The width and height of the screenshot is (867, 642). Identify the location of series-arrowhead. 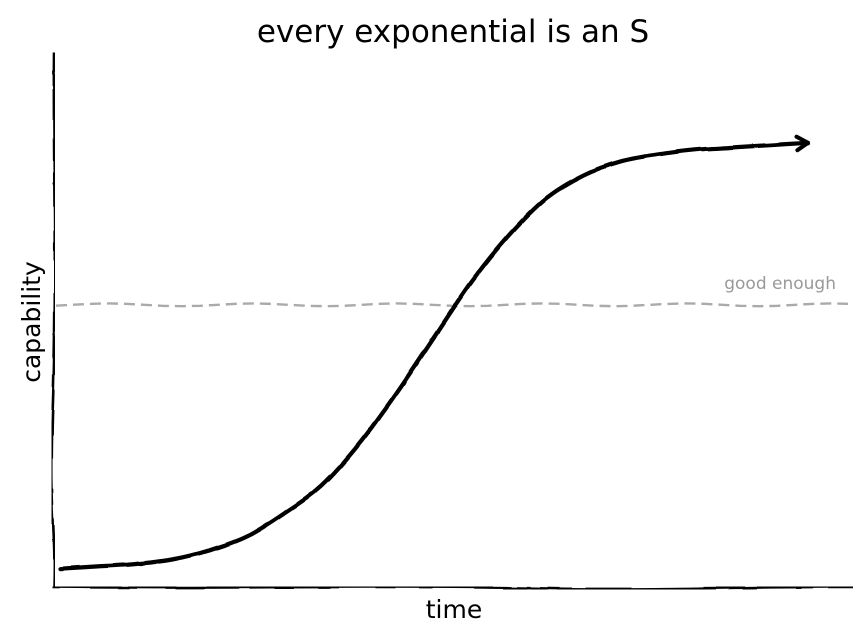
(802, 143).